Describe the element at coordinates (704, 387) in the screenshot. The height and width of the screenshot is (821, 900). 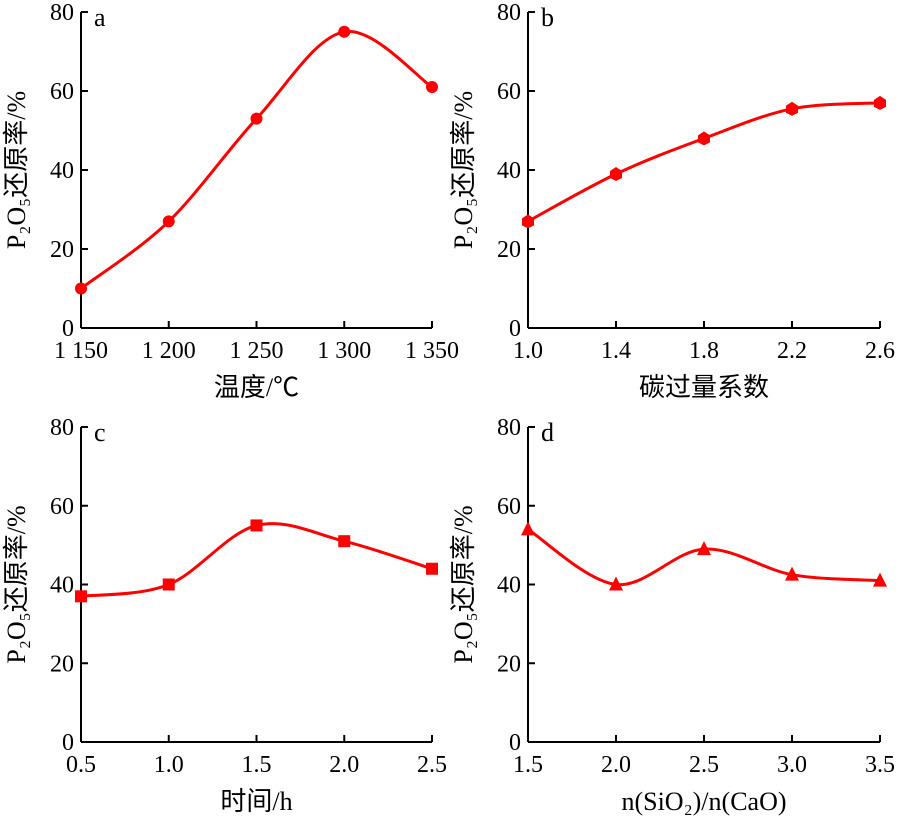
I see `x-axis-label: 碳过量系数` at that location.